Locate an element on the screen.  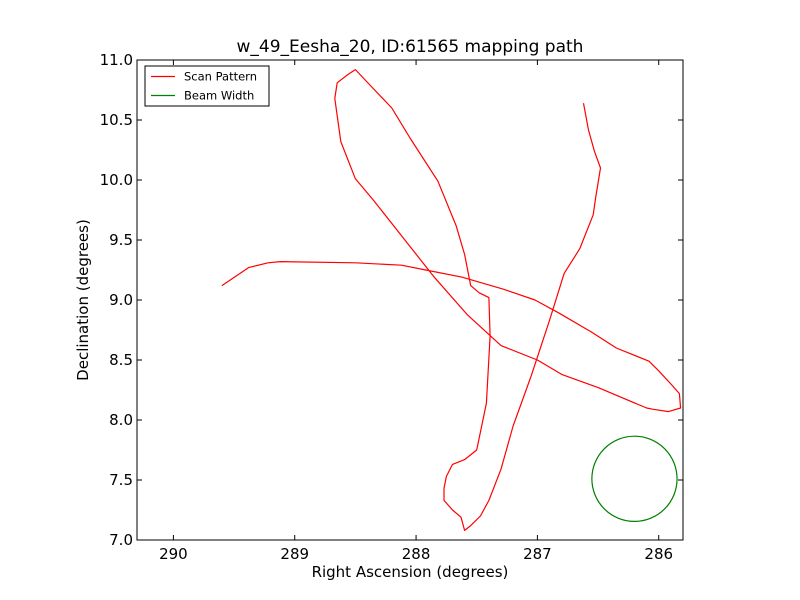
y-tick-label: 10.5 is located at coordinates (116, 120).